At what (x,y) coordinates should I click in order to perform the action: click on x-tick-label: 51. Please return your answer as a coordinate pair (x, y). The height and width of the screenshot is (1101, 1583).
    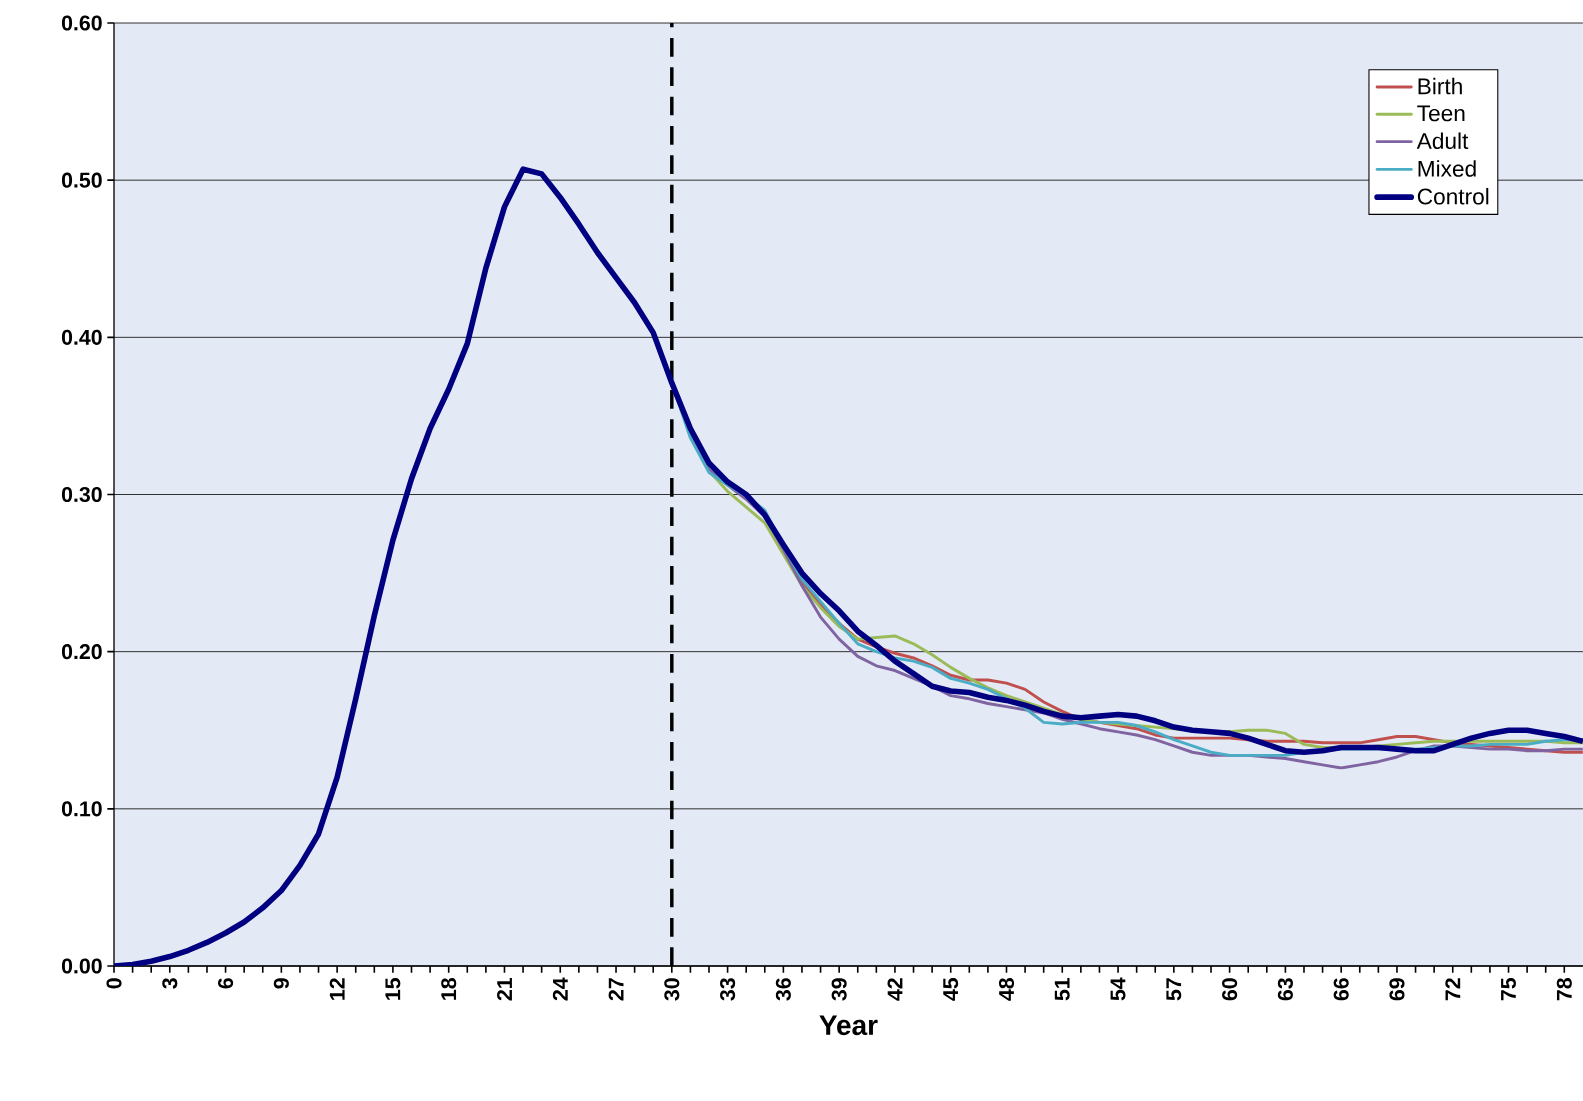
    Looking at the image, I should click on (1062, 989).